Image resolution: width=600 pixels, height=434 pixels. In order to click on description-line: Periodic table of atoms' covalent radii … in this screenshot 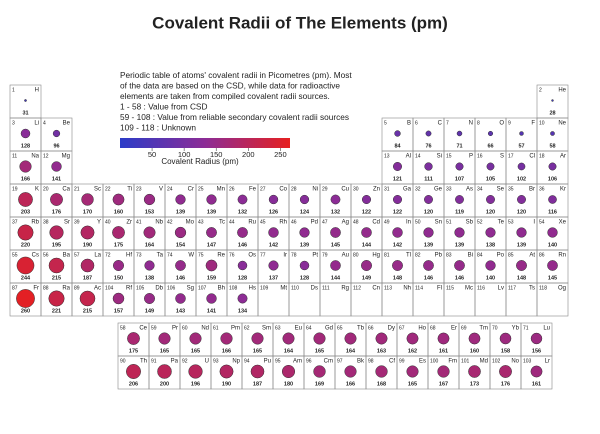, I will do `click(236, 75)`.